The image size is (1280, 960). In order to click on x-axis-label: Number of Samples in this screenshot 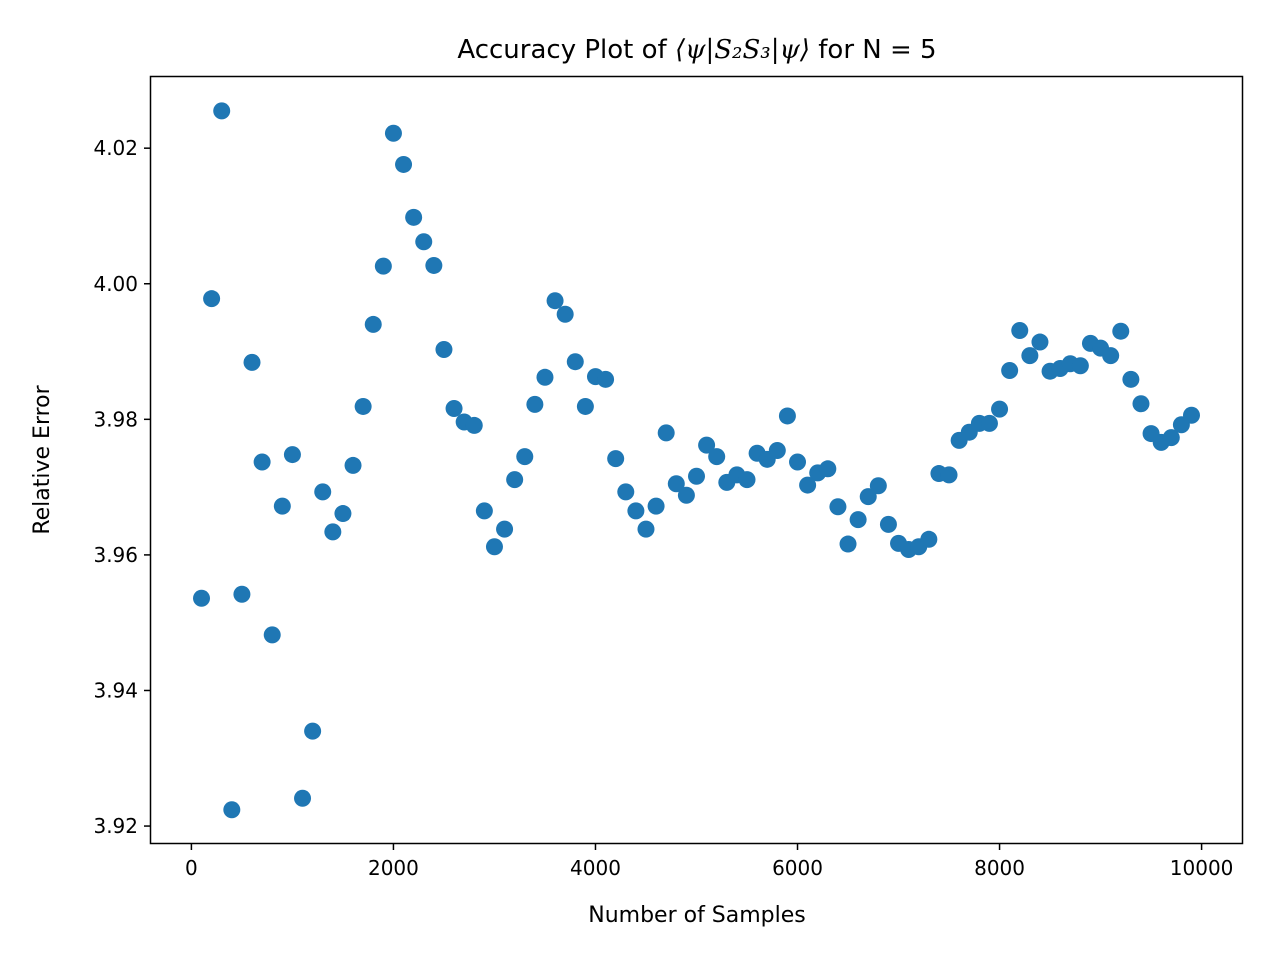, I will do `click(697, 915)`.